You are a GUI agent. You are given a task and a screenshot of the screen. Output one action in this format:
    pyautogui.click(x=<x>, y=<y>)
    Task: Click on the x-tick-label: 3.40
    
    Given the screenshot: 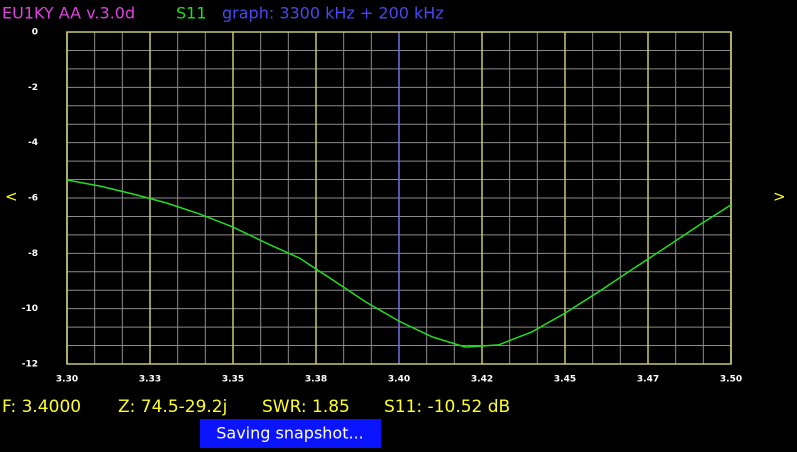 What is the action you would take?
    pyautogui.click(x=399, y=380)
    